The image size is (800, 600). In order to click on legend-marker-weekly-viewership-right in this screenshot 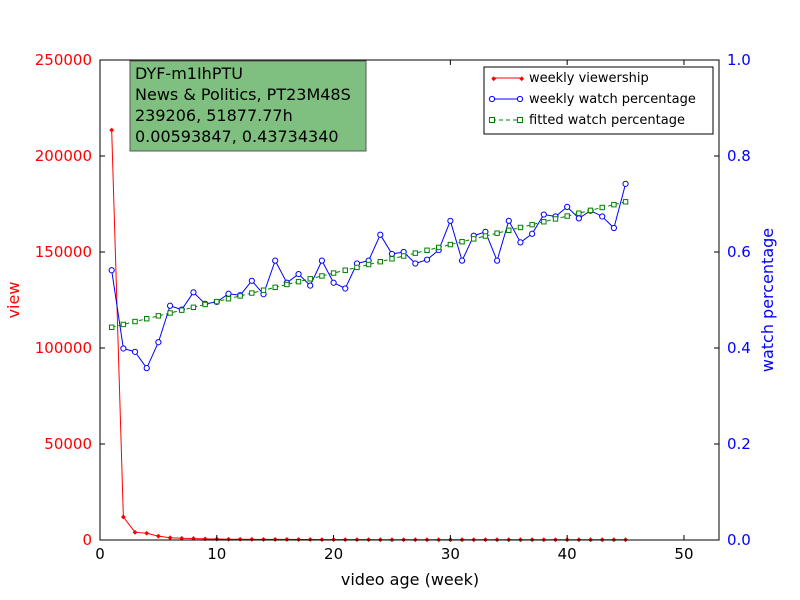, I will do `click(522, 79)`.